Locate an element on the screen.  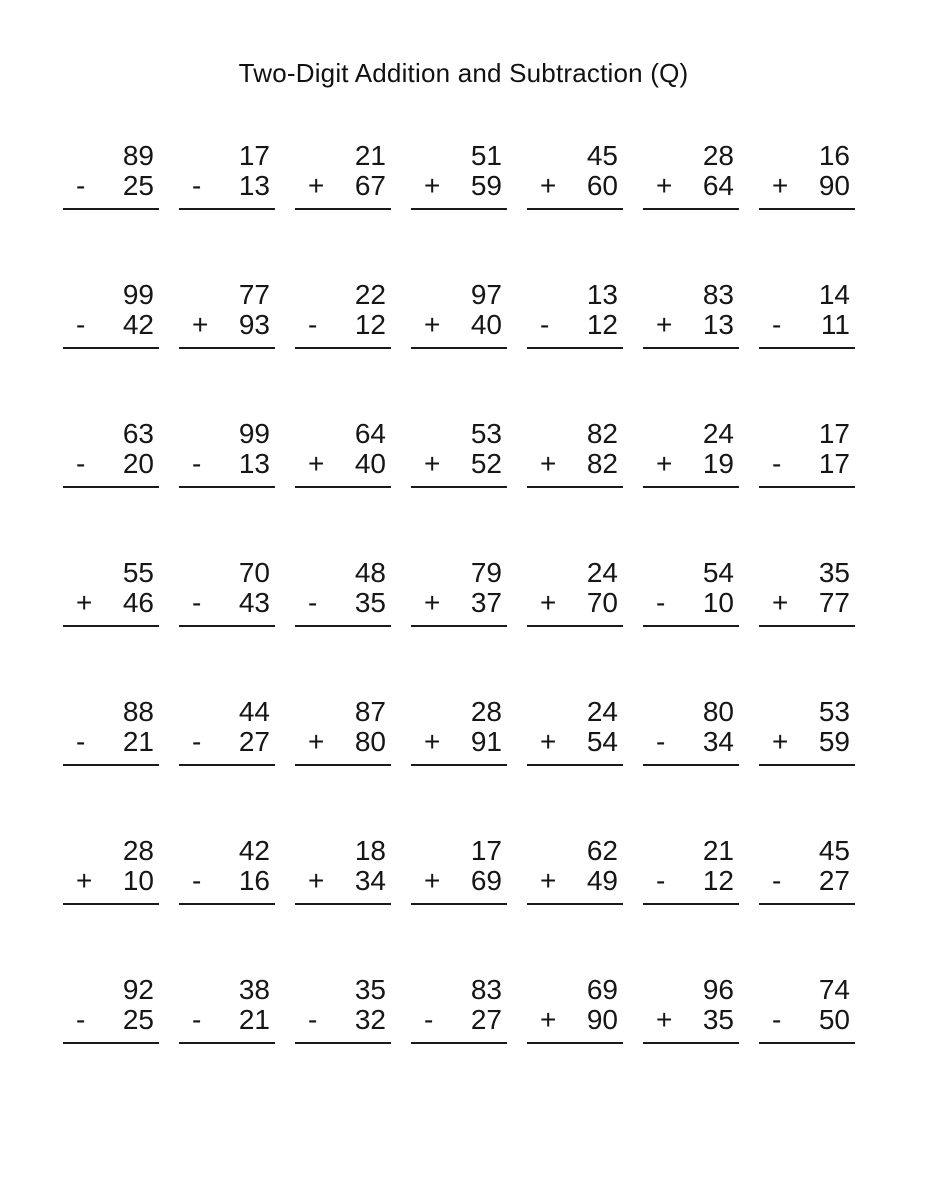
bottom-operand: 50 is located at coordinates (834, 1019).